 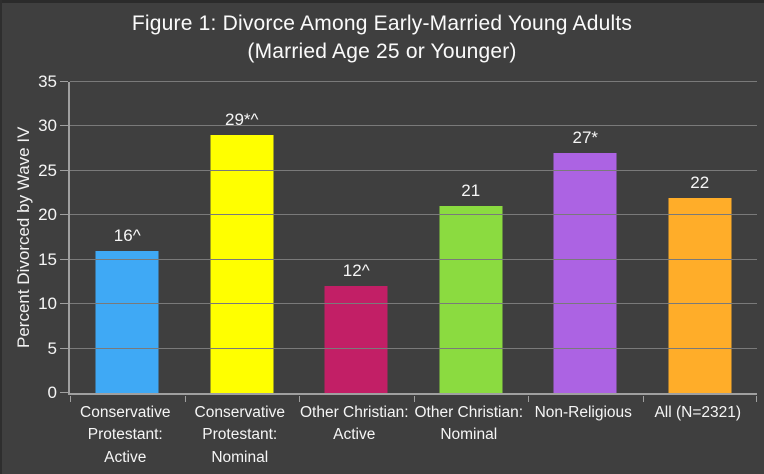 What do you see at coordinates (47, 81) in the screenshot?
I see `y-tick-label: 35` at bounding box center [47, 81].